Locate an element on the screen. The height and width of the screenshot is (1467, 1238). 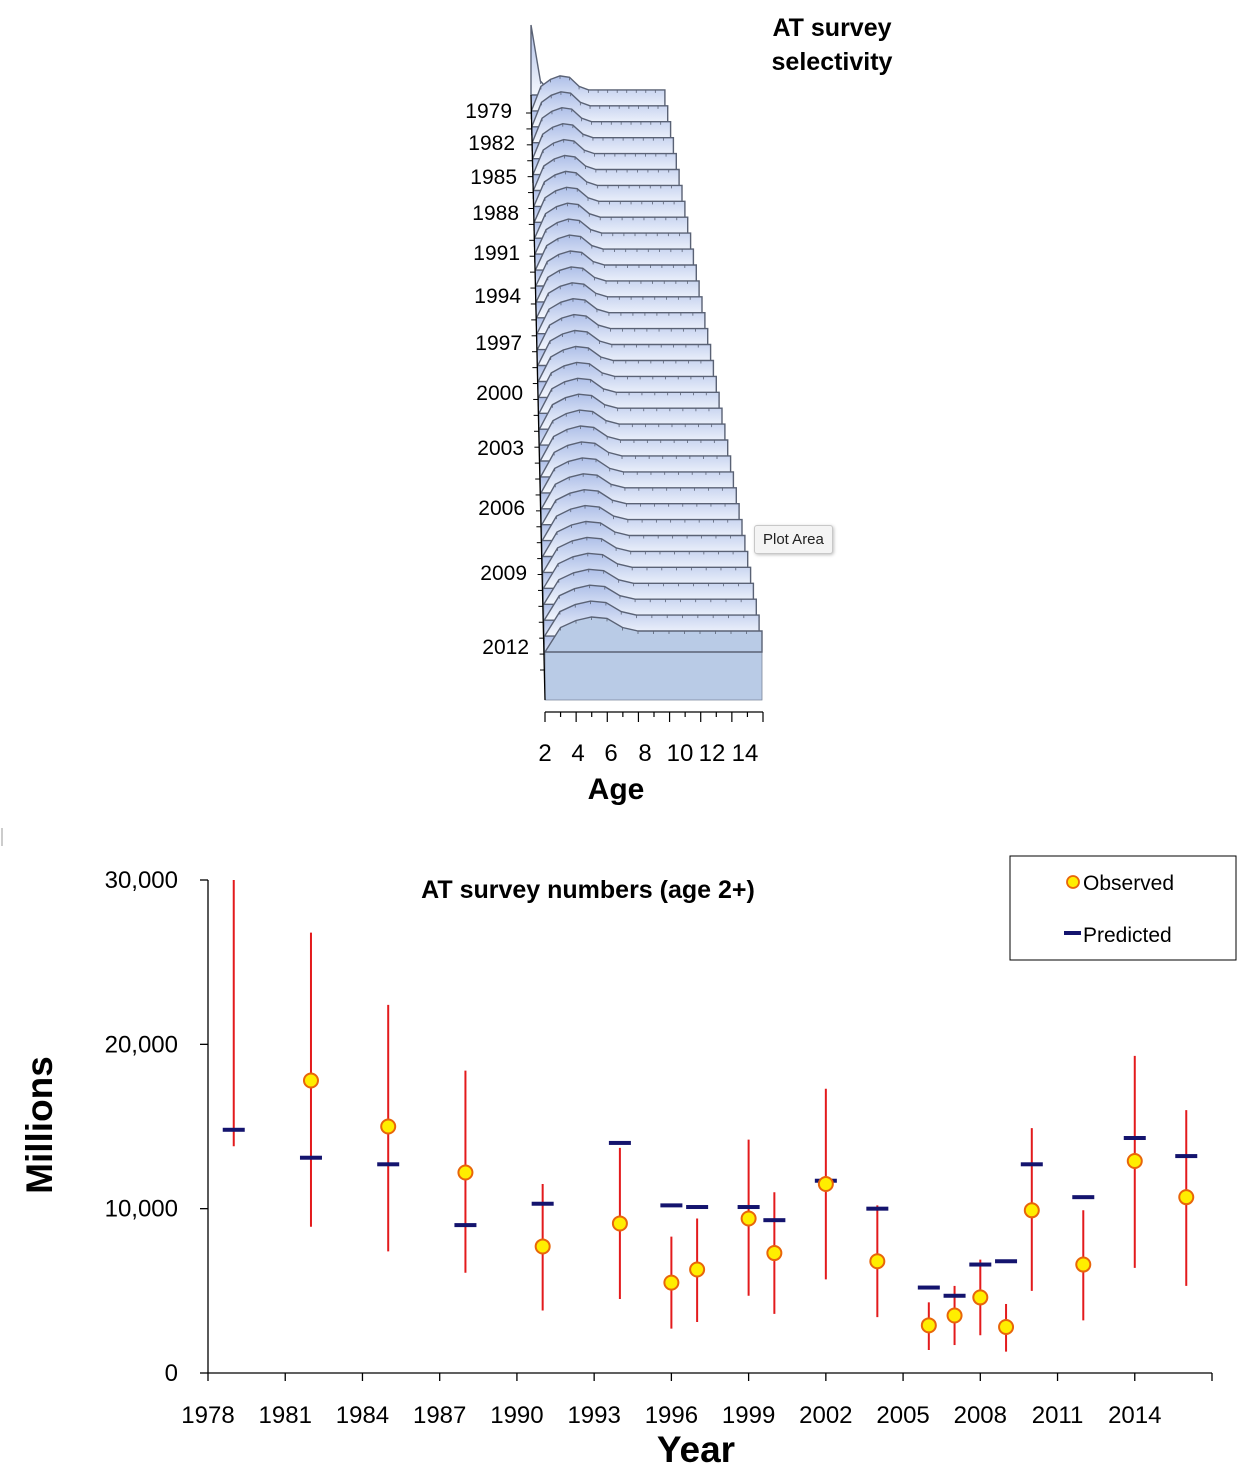
age-tick-label: 6 is located at coordinates (610, 753).